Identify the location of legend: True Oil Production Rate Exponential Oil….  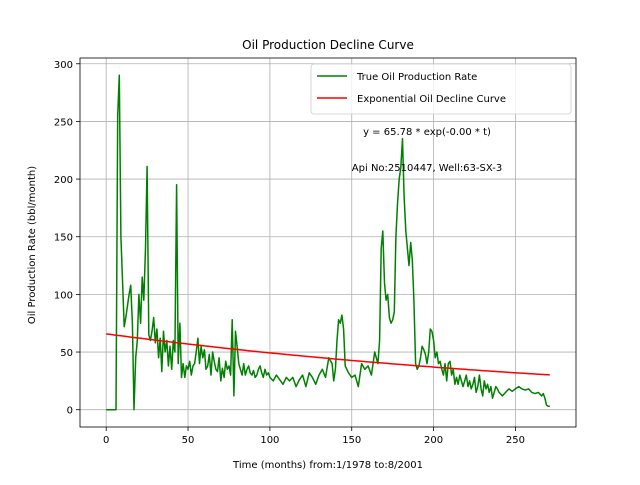
(441, 89).